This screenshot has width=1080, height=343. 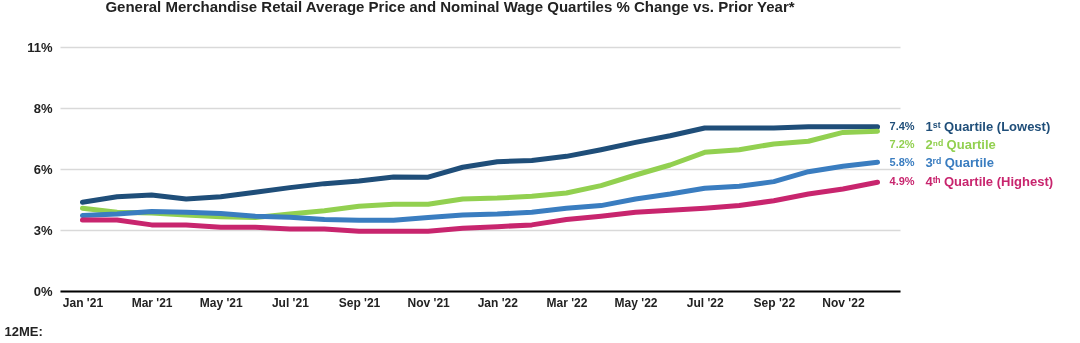 I want to click on y-tick-label: 8%, so click(x=43, y=108).